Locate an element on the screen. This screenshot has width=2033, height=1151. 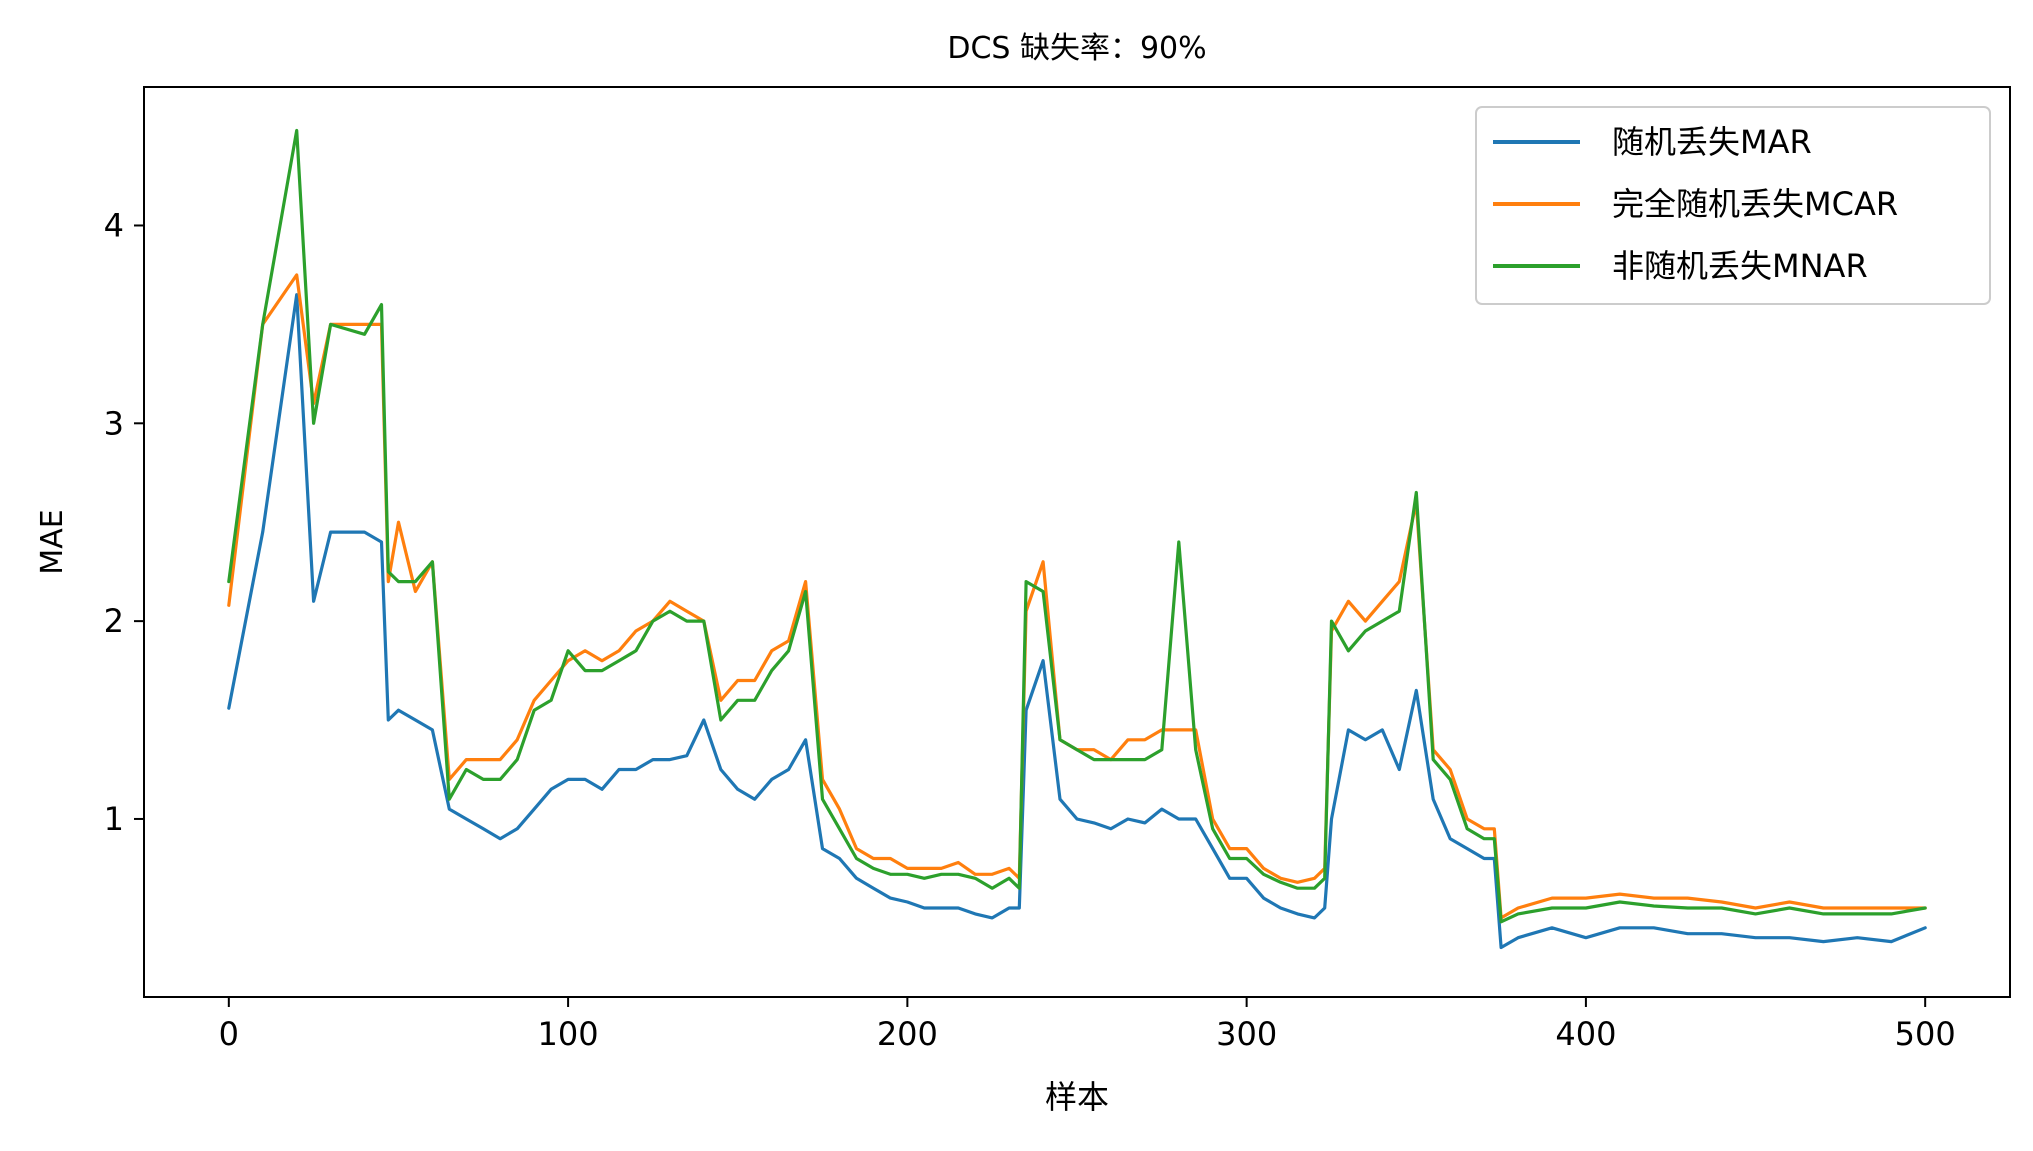
y-axis: 1 2 3 4 is located at coordinates (124, 522).